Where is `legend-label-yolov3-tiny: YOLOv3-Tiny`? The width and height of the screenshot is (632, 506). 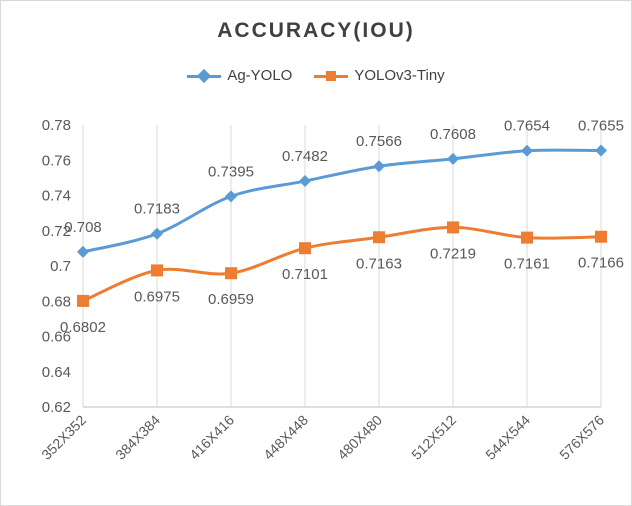 legend-label-yolov3-tiny: YOLOv3-Tiny is located at coordinates (399, 75).